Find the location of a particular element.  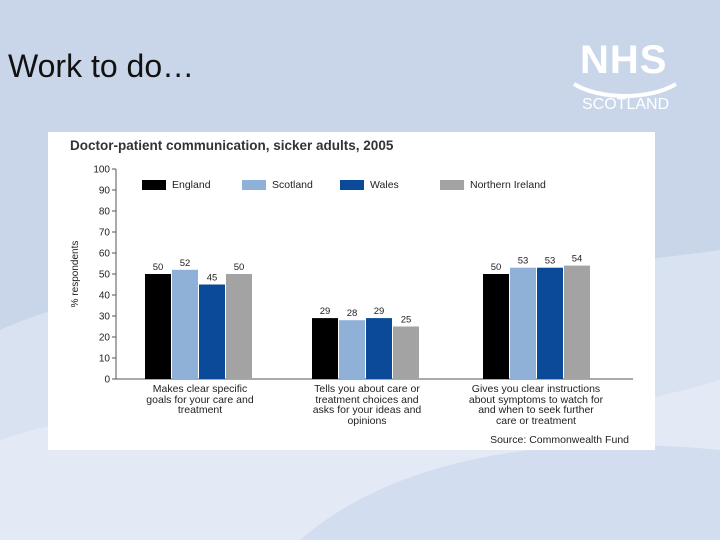

nhs-scotland-logo: NHS SCOTLAND is located at coordinates (625, 78).